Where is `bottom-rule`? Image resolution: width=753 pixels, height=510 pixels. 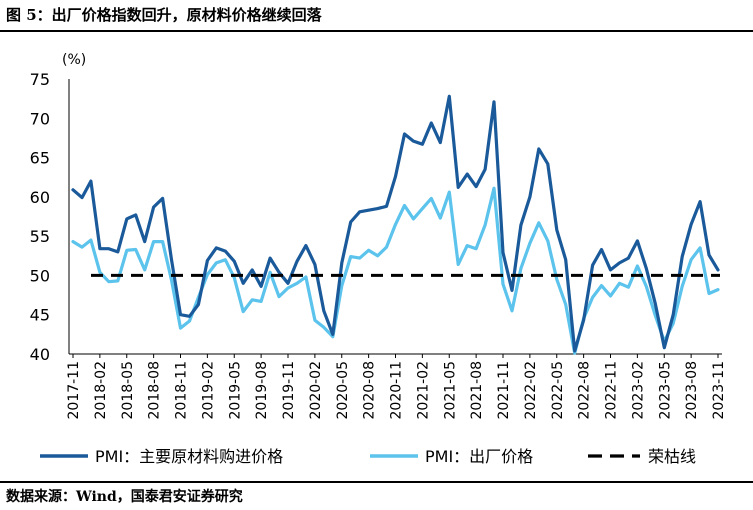
bottom-rule is located at coordinates (376, 482).